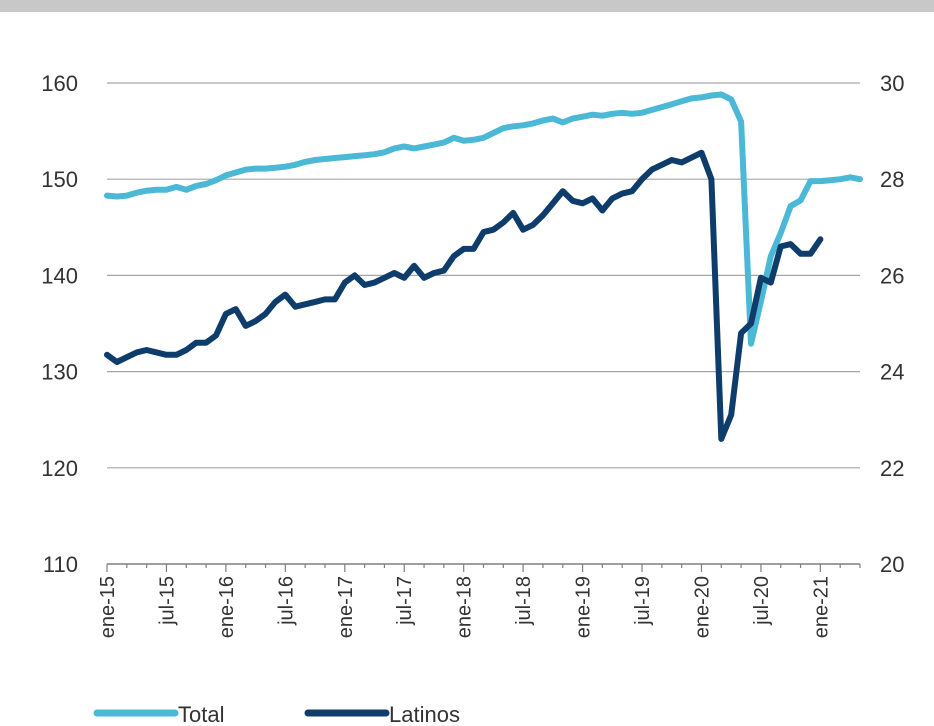 This screenshot has height=726, width=934. I want to click on legend-item-total: Total, so click(160, 714).